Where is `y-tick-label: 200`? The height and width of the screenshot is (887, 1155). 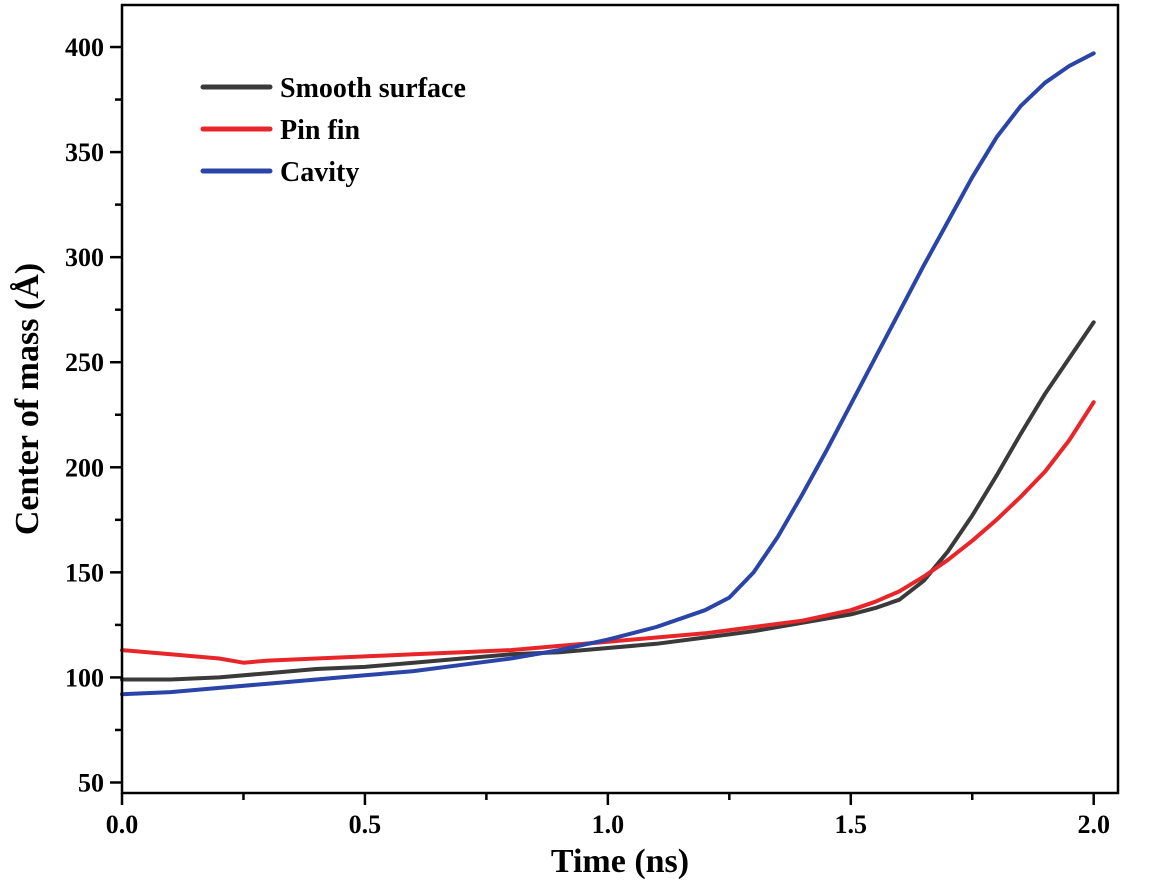
y-tick-label: 200 is located at coordinates (84, 467).